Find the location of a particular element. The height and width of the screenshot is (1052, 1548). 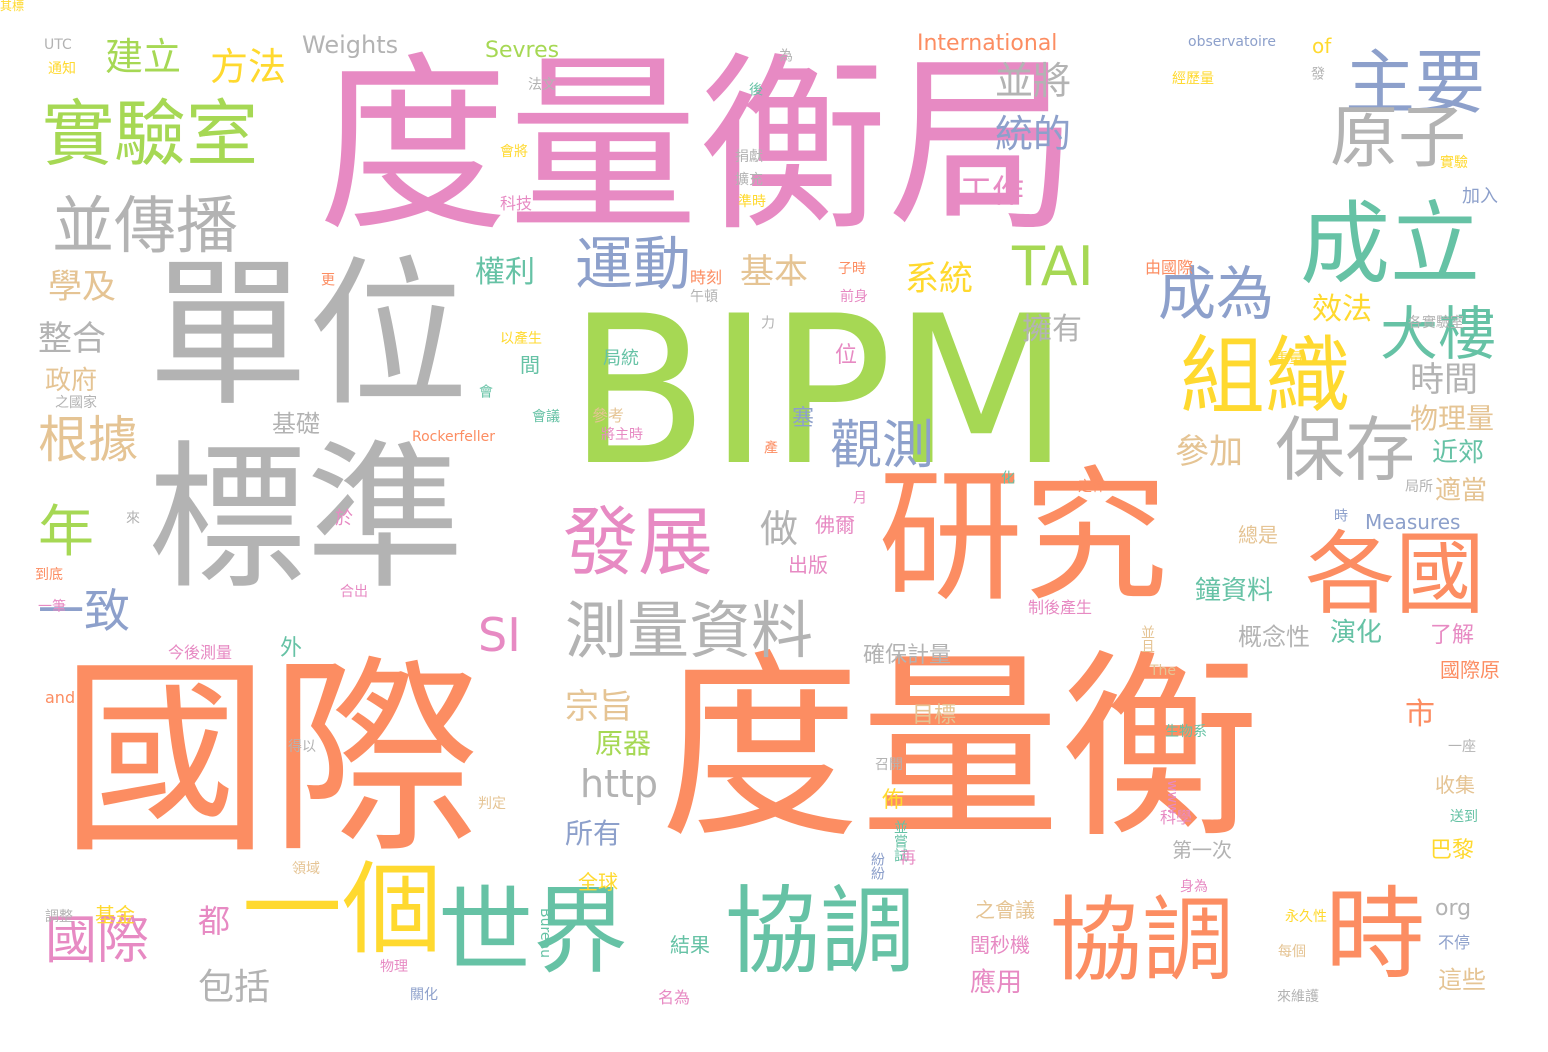

cloud-word: 協調 is located at coordinates (1142, 940).